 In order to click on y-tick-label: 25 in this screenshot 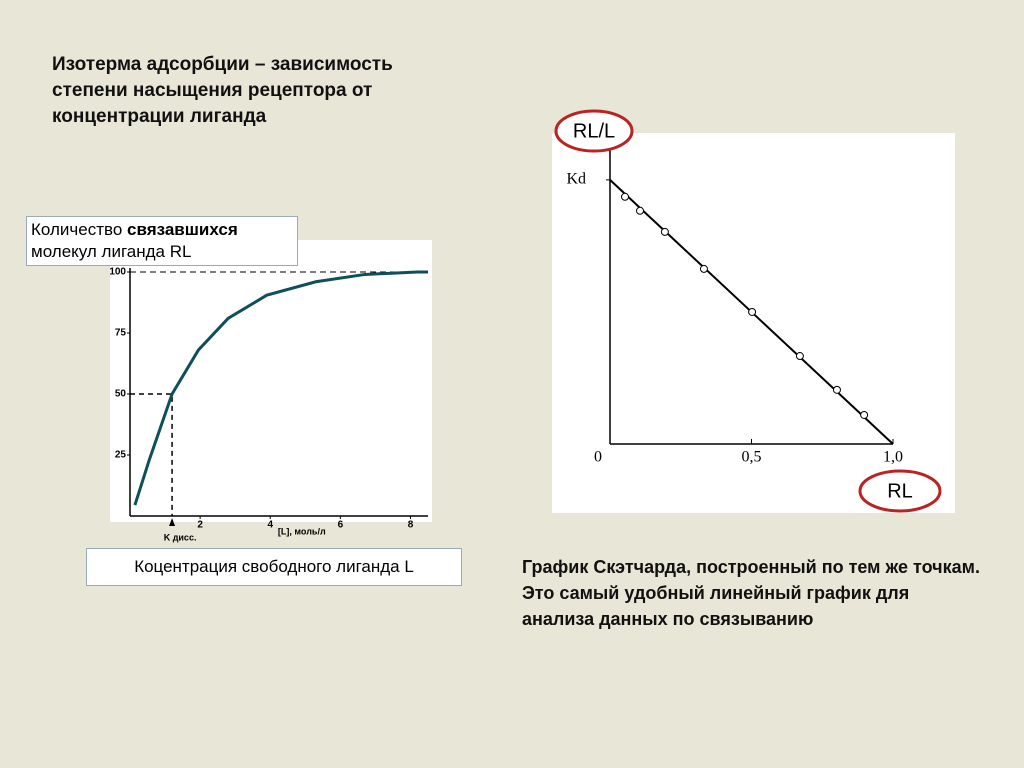, I will do `click(121, 455)`.